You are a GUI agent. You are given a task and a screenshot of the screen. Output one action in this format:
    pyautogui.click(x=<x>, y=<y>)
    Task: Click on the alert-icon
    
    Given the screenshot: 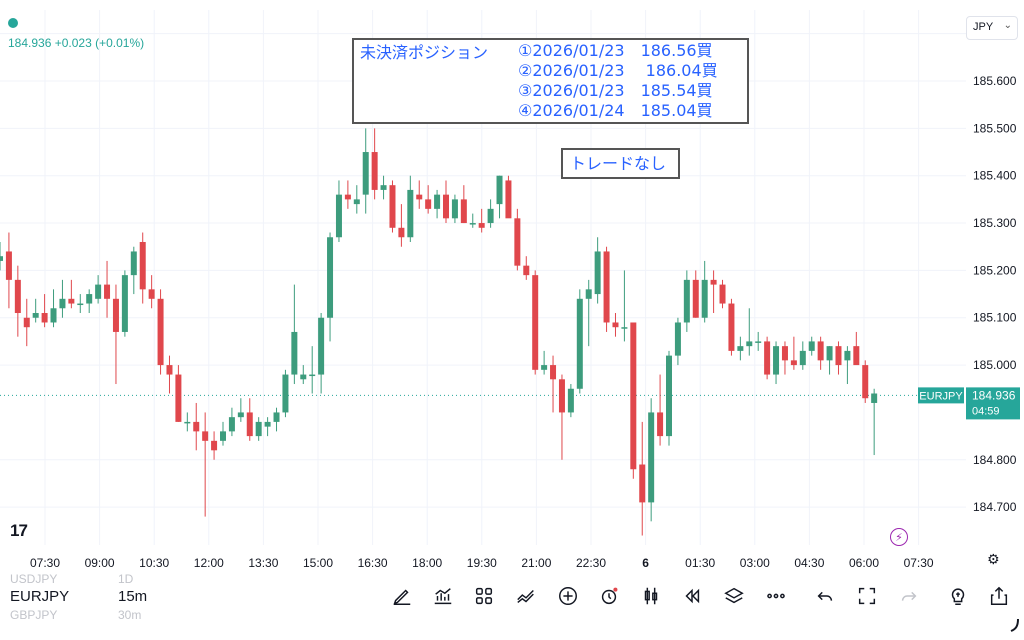 What is the action you would take?
    pyautogui.click(x=609, y=596)
    